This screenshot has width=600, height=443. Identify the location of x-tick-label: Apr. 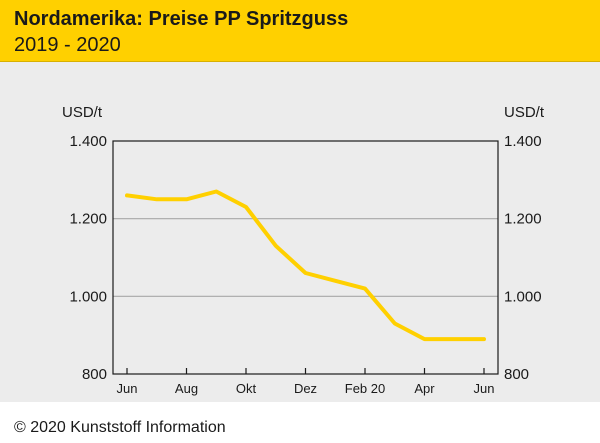
(424, 388).